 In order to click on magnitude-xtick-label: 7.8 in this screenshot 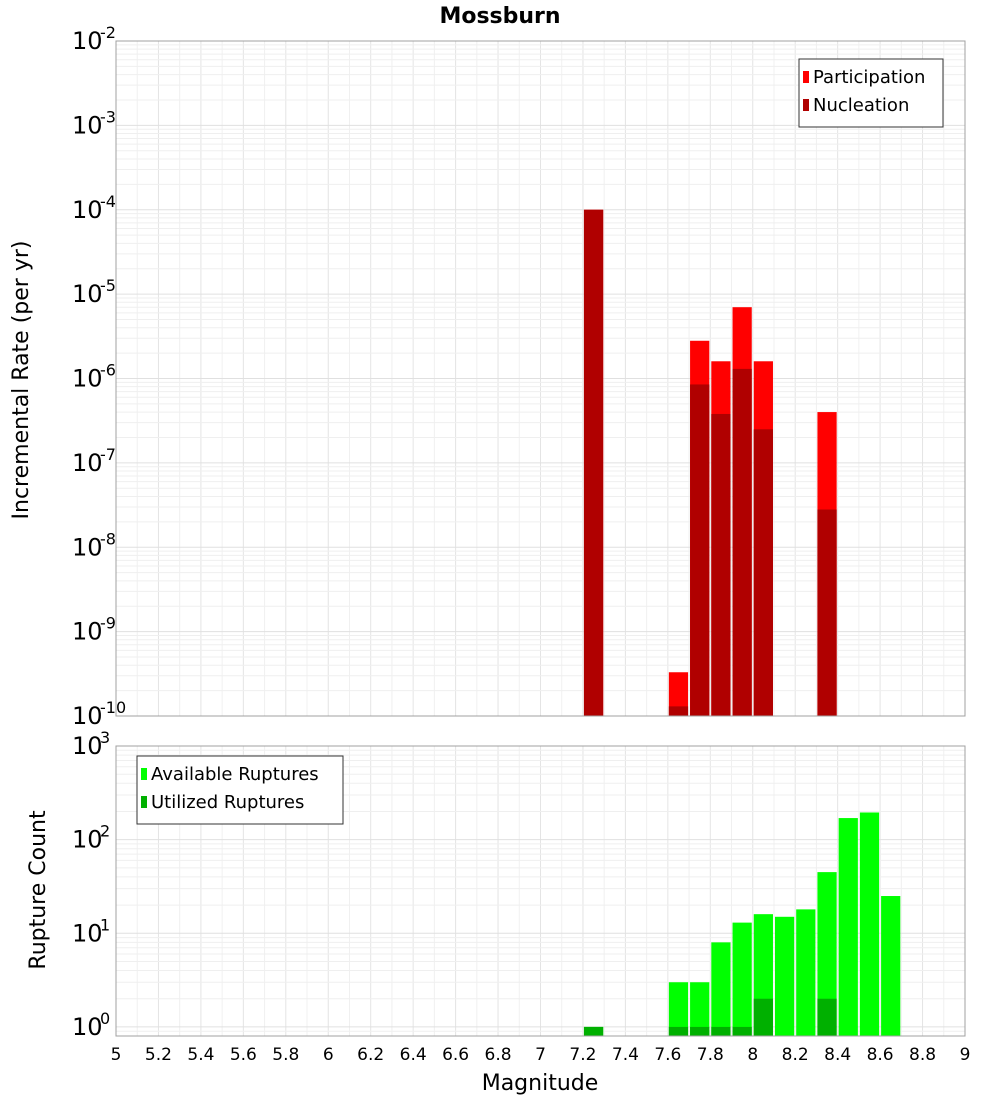, I will do `click(710, 1055)`.